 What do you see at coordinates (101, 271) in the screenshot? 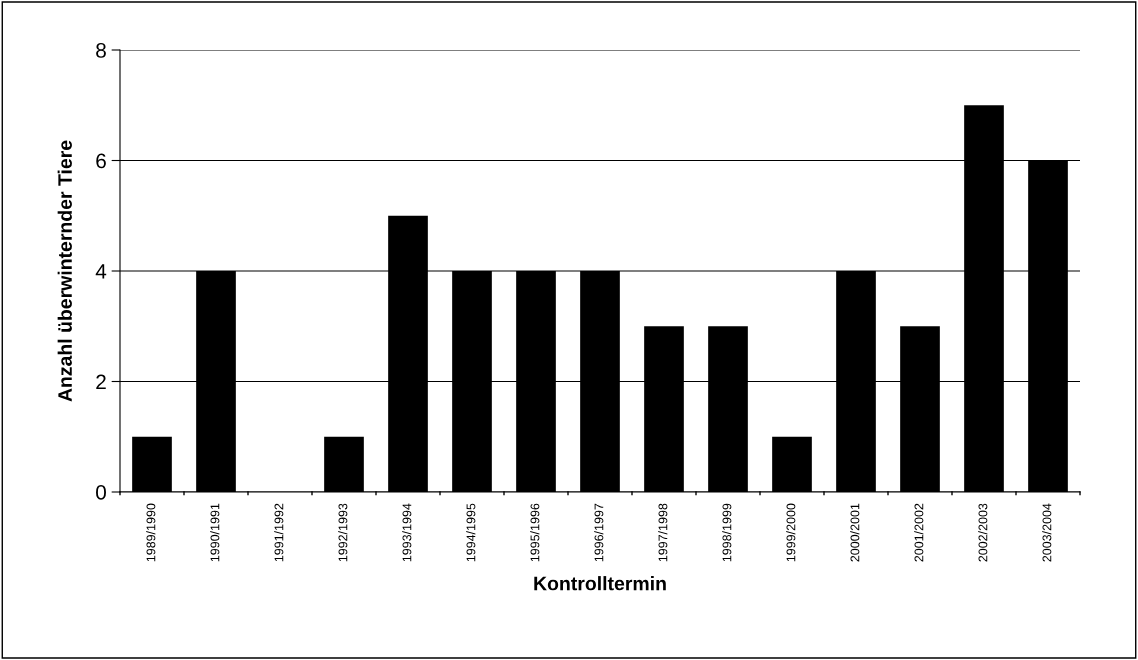
I see `y-tick-label: 4` at bounding box center [101, 271].